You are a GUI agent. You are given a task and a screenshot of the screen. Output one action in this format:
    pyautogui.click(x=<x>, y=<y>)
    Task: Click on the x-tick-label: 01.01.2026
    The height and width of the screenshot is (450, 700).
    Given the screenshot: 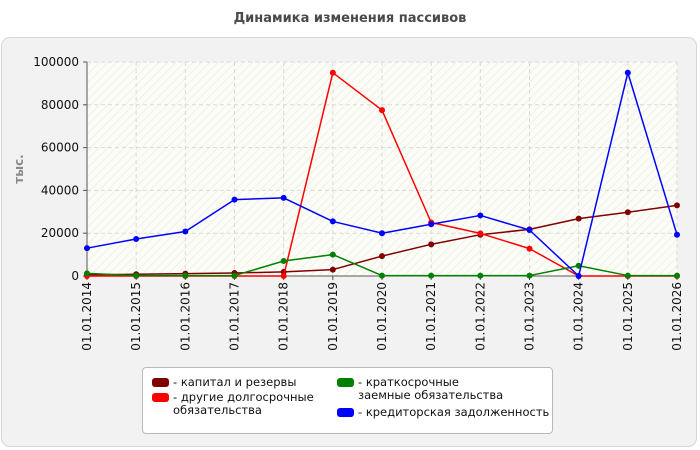 What is the action you would take?
    pyautogui.click(x=677, y=316)
    